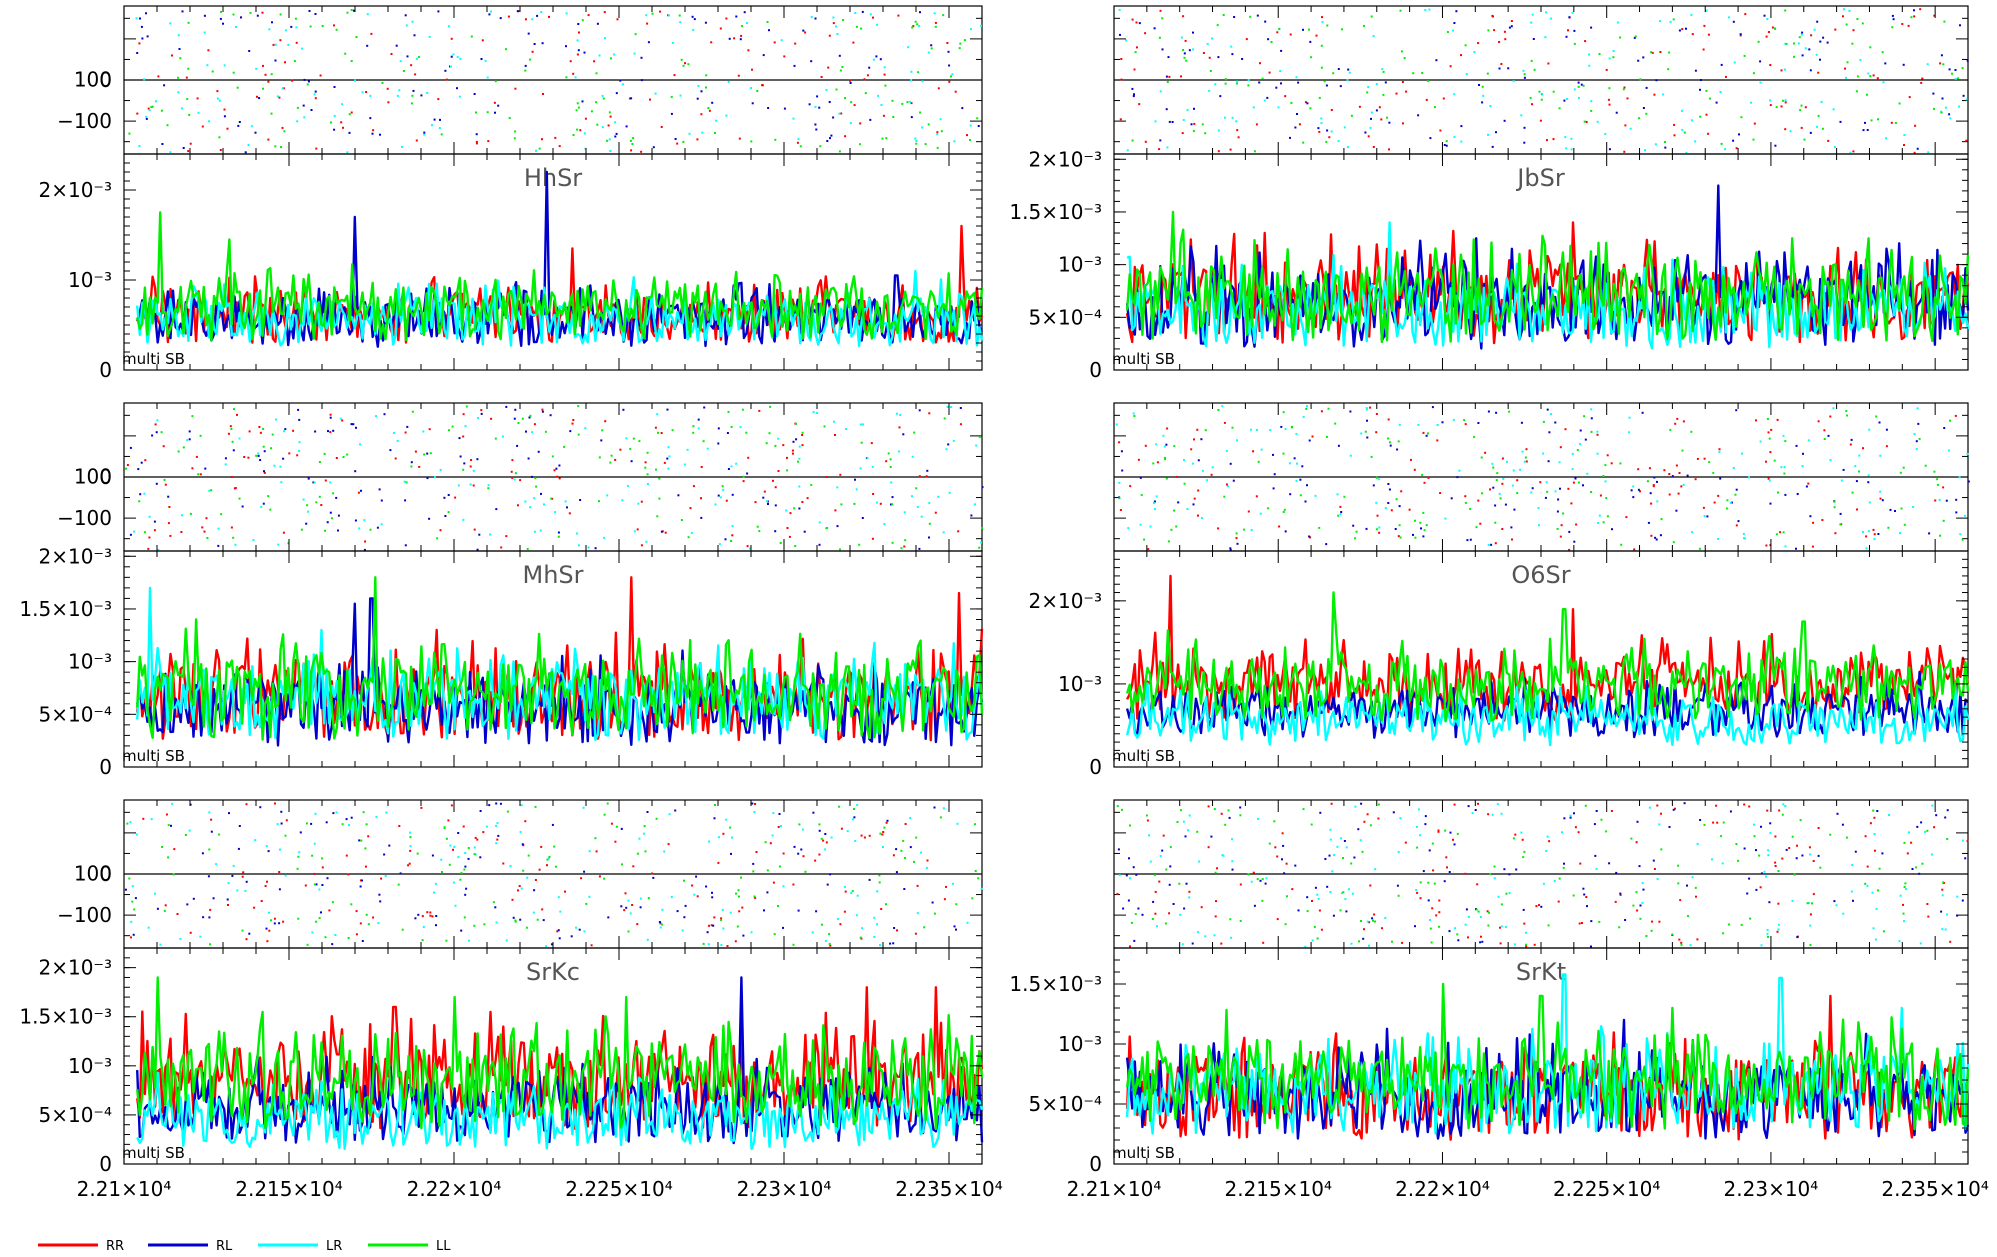 The image size is (1997, 1257). What do you see at coordinates (105, 874) in the screenshot?
I see `phase-y-tick-label: 0` at bounding box center [105, 874].